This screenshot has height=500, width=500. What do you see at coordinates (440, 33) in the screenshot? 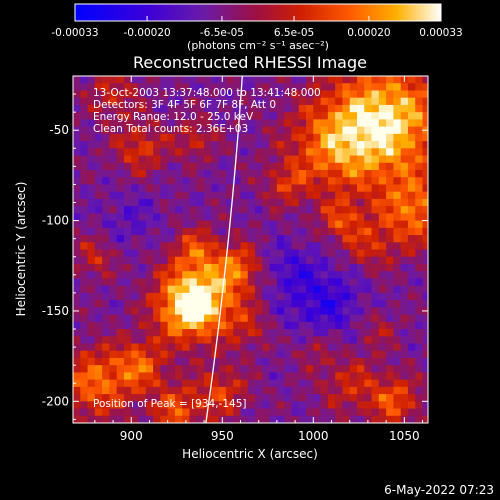
I see `colorbar-tick-label: 0.00033` at bounding box center [440, 33].